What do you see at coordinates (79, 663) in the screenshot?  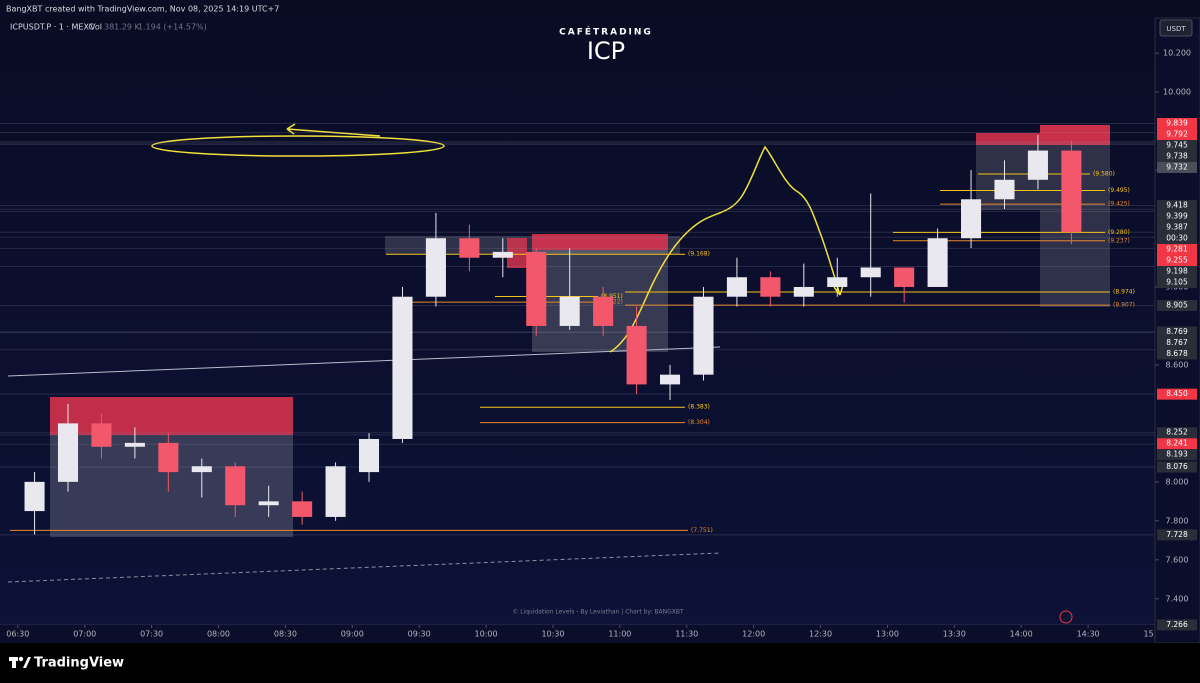 I see `footer-logo: TradingView` at bounding box center [79, 663].